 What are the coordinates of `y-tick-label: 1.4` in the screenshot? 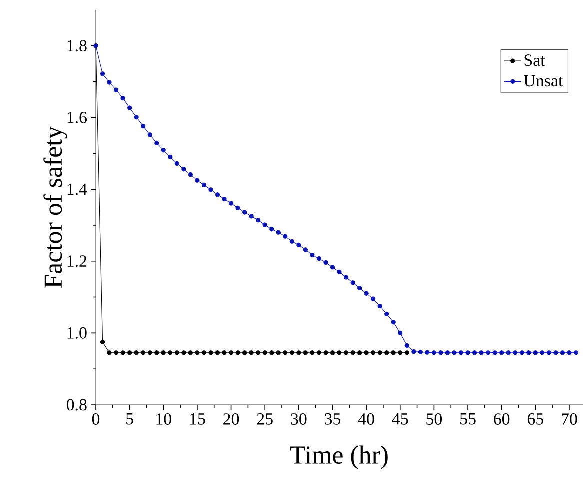 It's located at (78, 190).